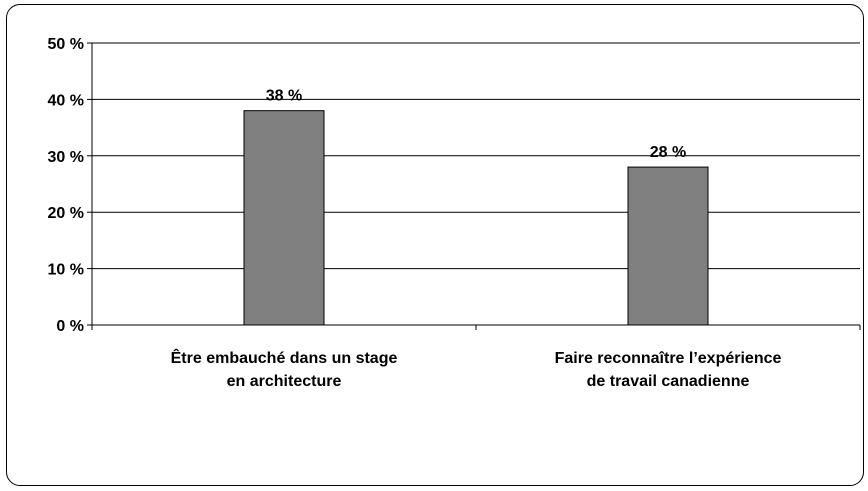 This screenshot has height=491, width=868. Describe the element at coordinates (668, 152) in the screenshot. I see `data-label: 28 %` at that location.